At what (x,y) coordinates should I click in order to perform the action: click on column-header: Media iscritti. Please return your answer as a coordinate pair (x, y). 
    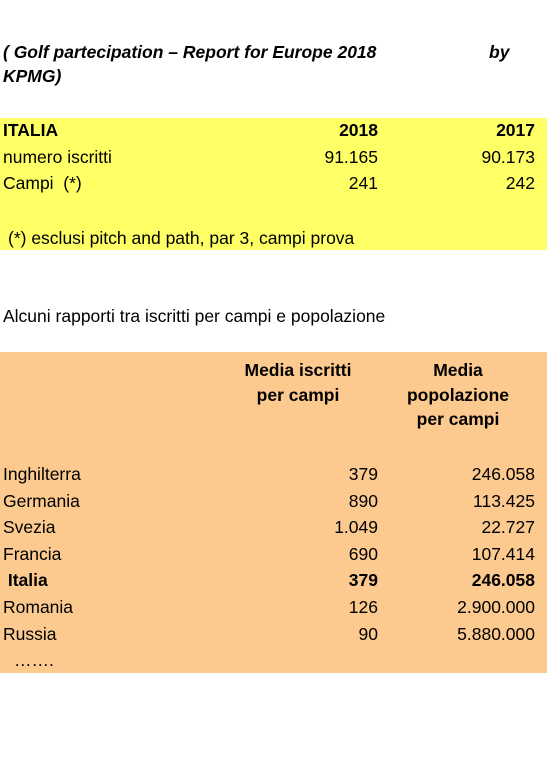
    Looking at the image, I should click on (298, 370).